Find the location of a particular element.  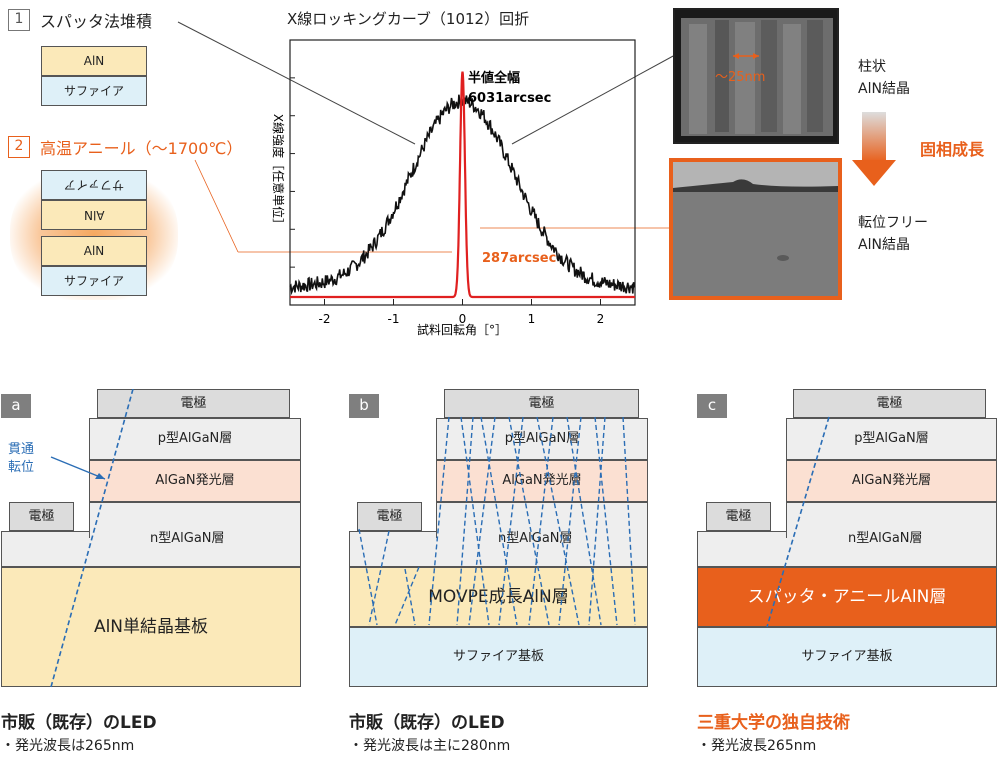

panel-c-emit-layer: AlGaN発光層 is located at coordinates (891, 481).